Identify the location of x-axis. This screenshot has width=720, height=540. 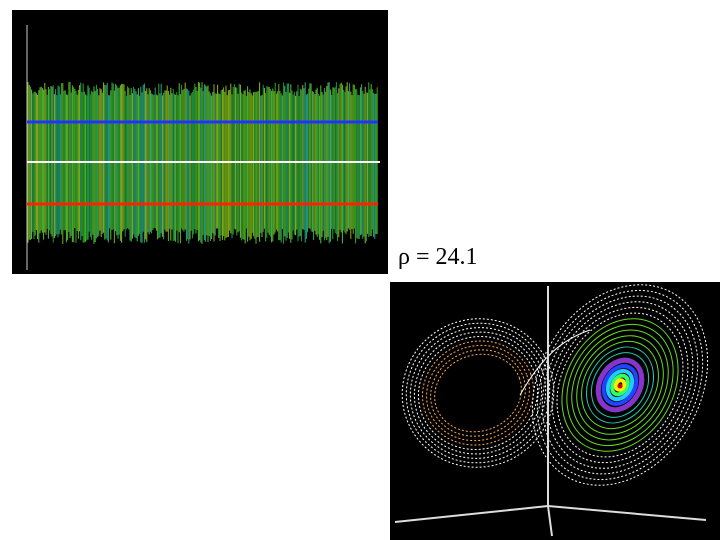
(471, 514).